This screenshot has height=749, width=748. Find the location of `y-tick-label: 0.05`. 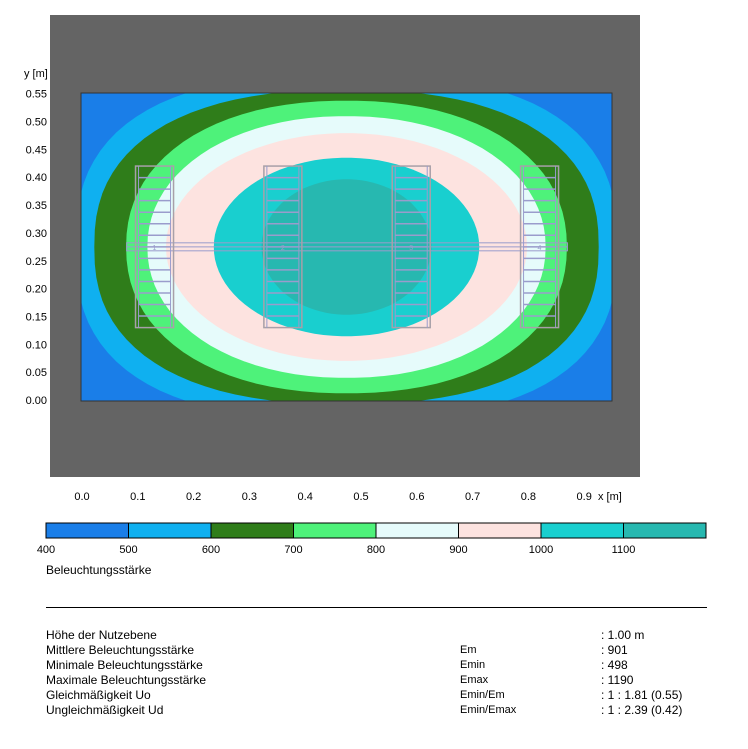

y-tick-label: 0.05 is located at coordinates (36, 373).